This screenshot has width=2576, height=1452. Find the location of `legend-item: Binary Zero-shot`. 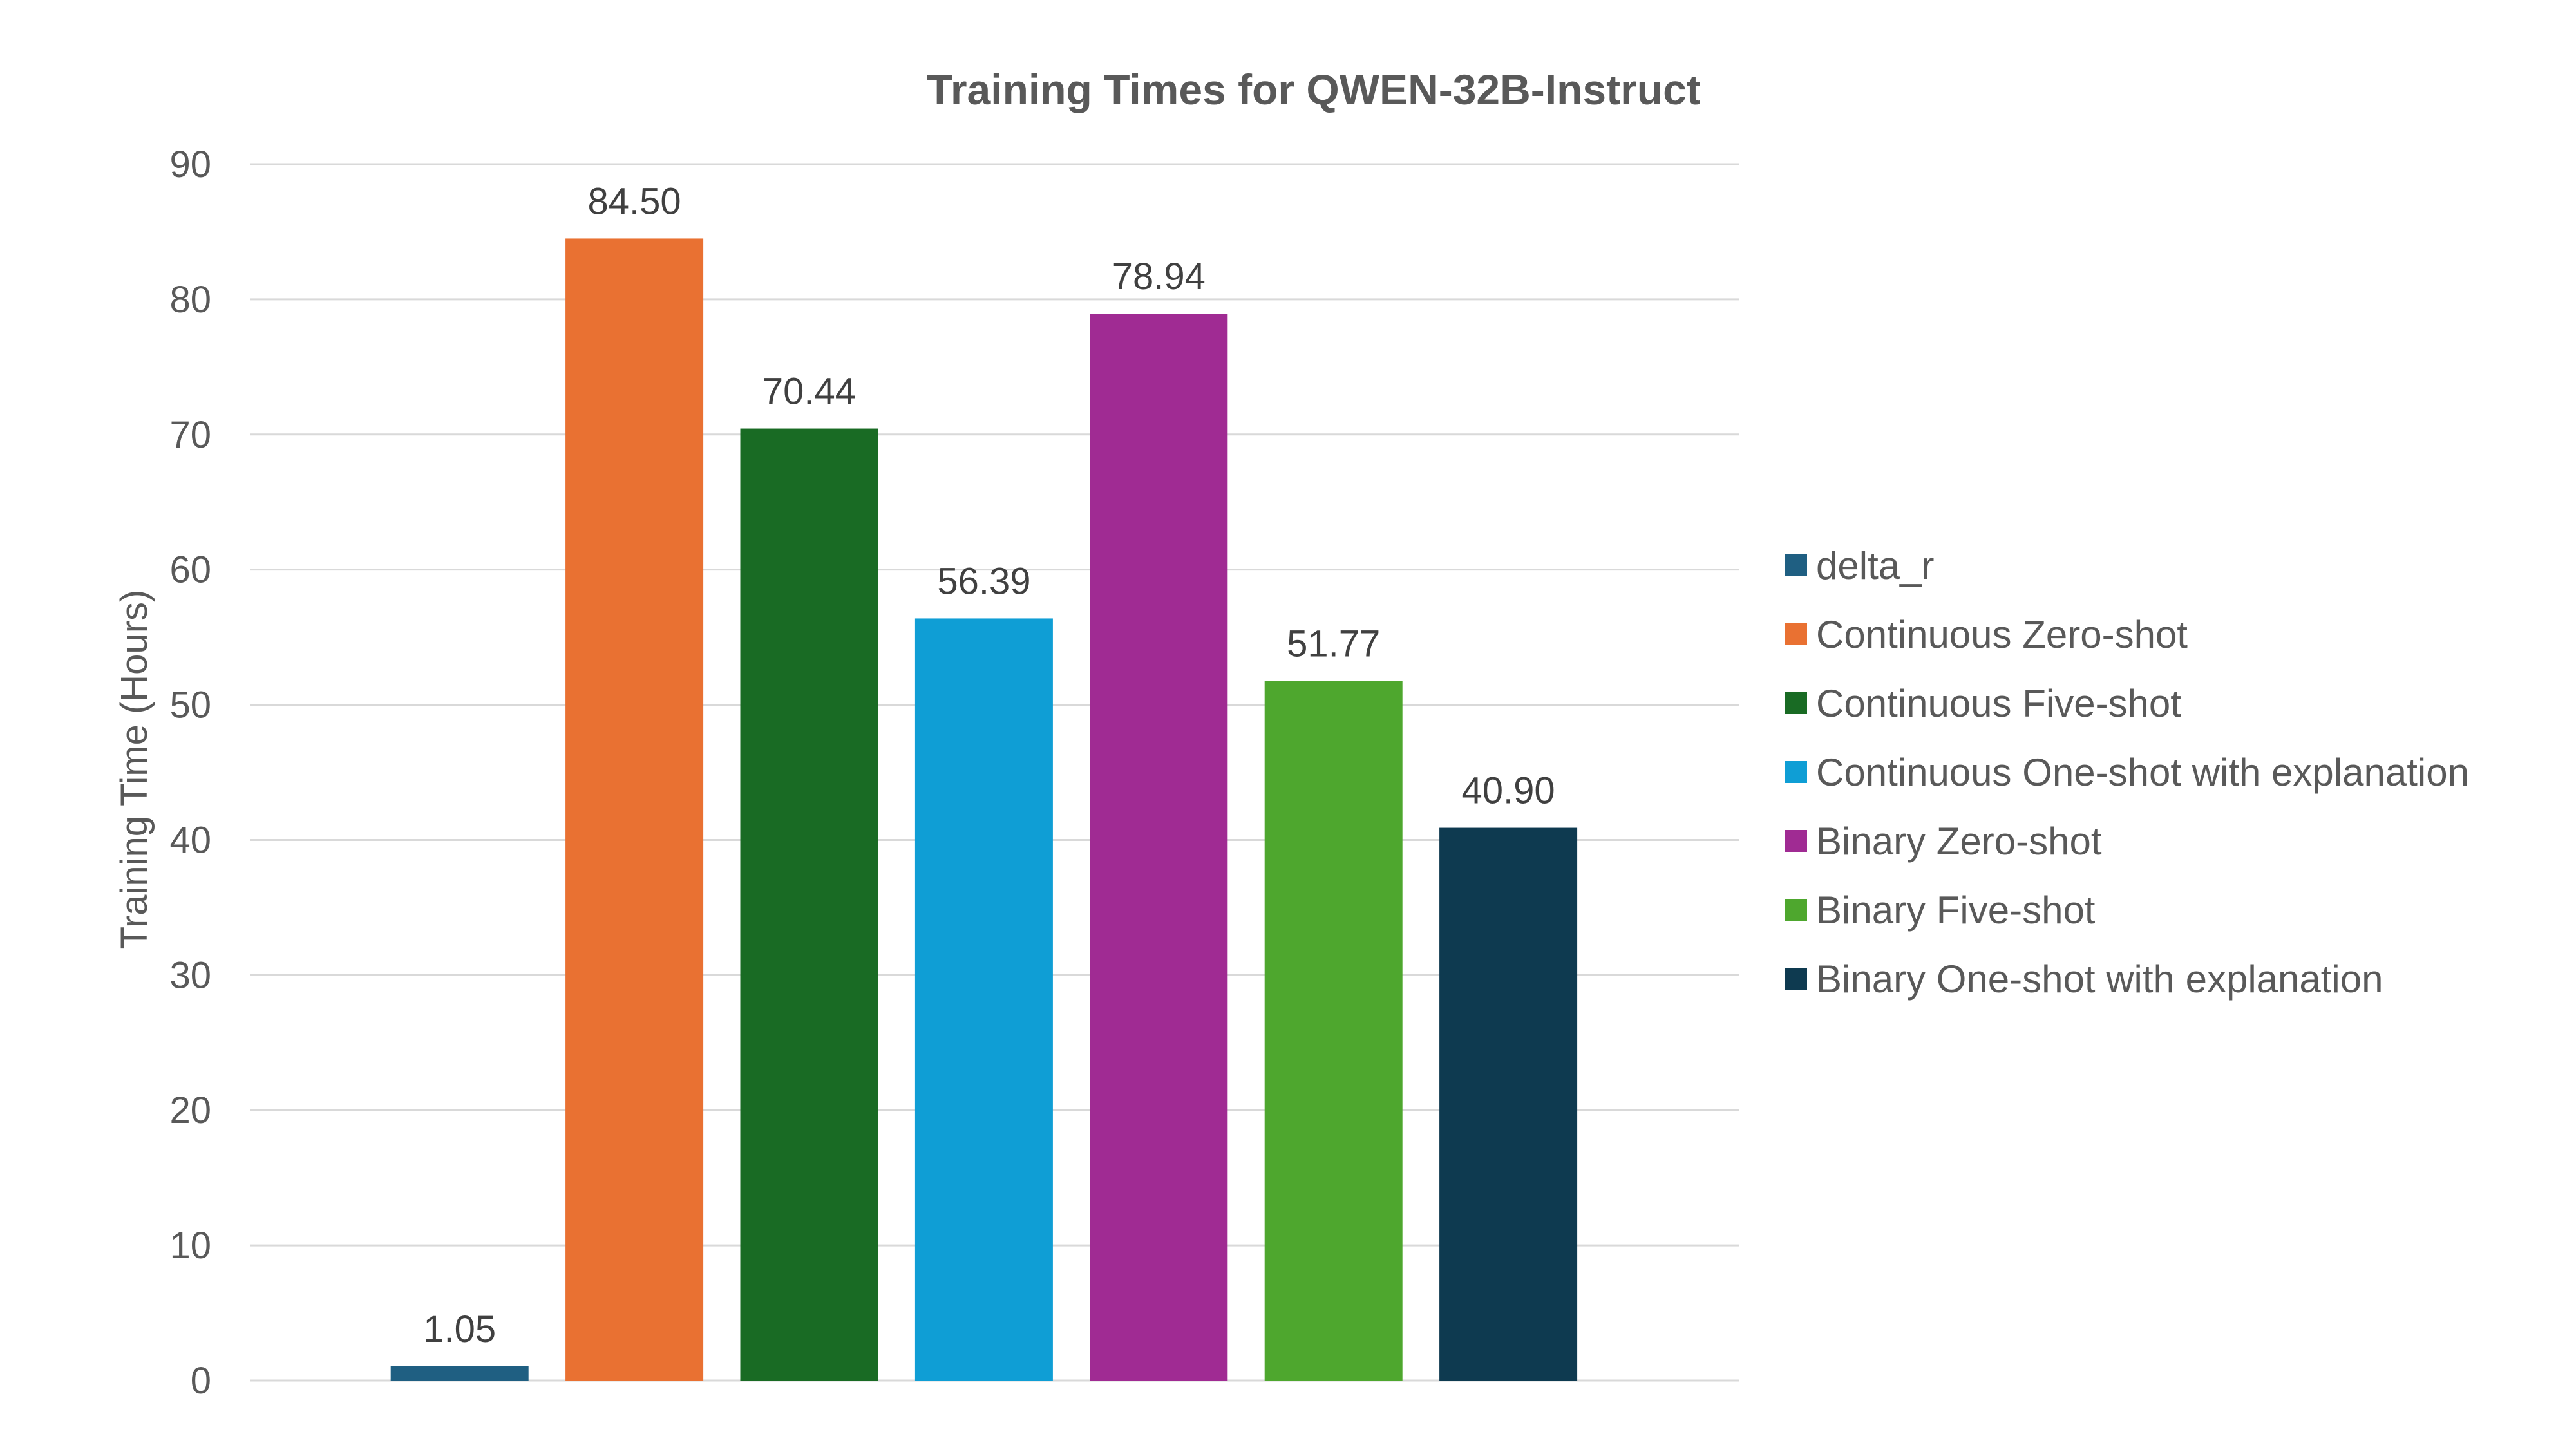

legend-item: Binary Zero-shot is located at coordinates (1944, 841).